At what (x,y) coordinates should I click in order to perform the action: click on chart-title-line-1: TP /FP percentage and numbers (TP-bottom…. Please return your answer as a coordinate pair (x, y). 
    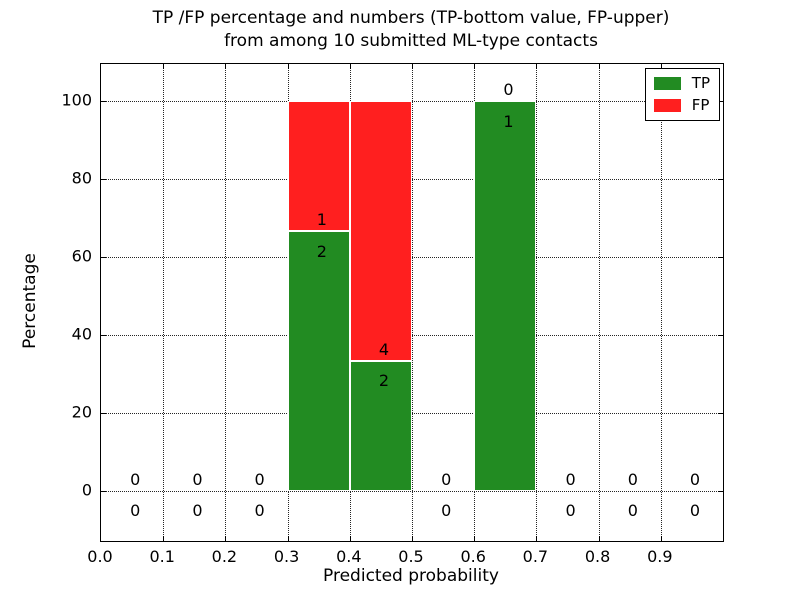
    Looking at the image, I should click on (411, 18).